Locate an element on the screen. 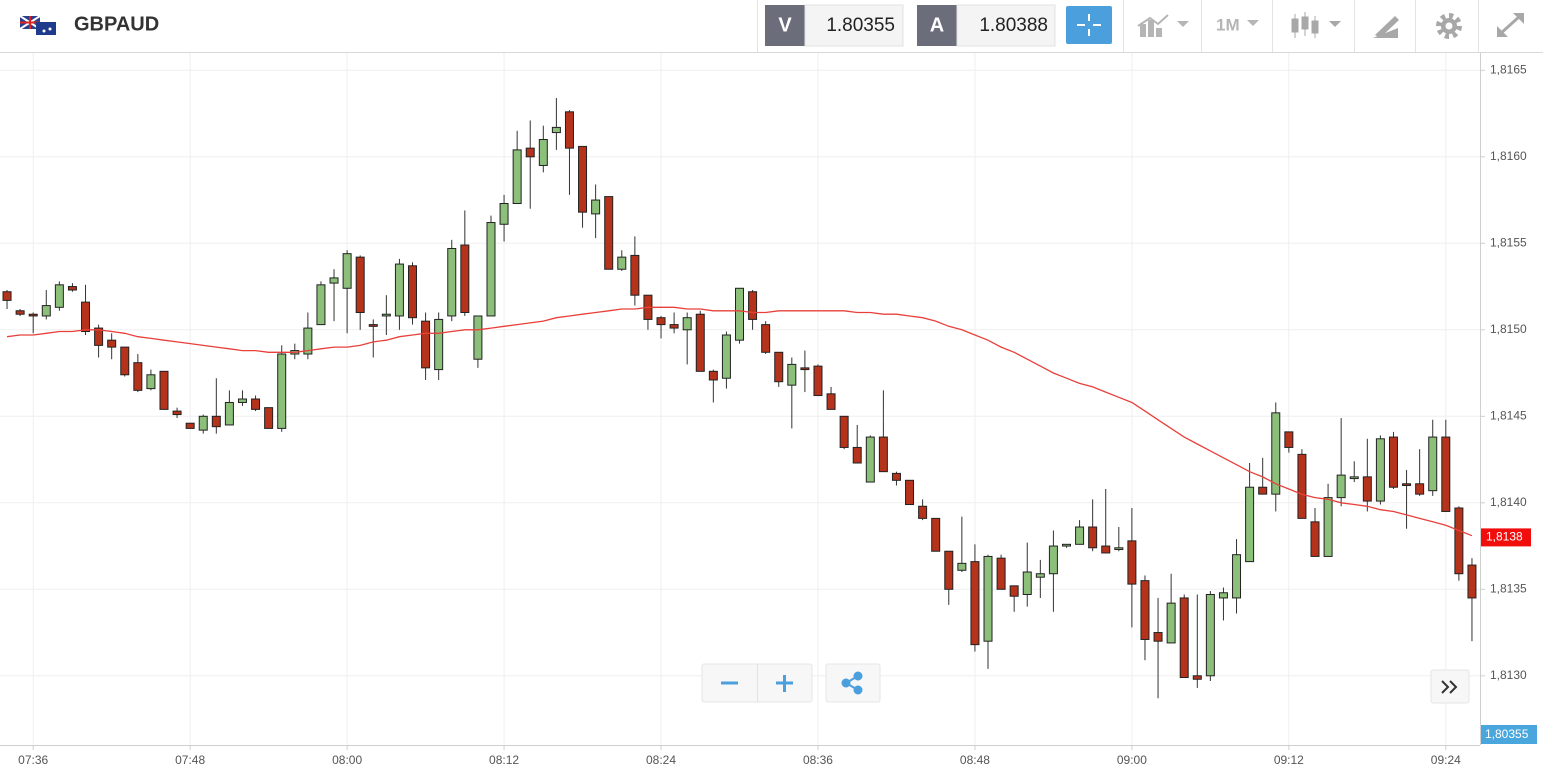 This screenshot has height=784, width=1543. timeframe-button: 1M is located at coordinates (1228, 24).